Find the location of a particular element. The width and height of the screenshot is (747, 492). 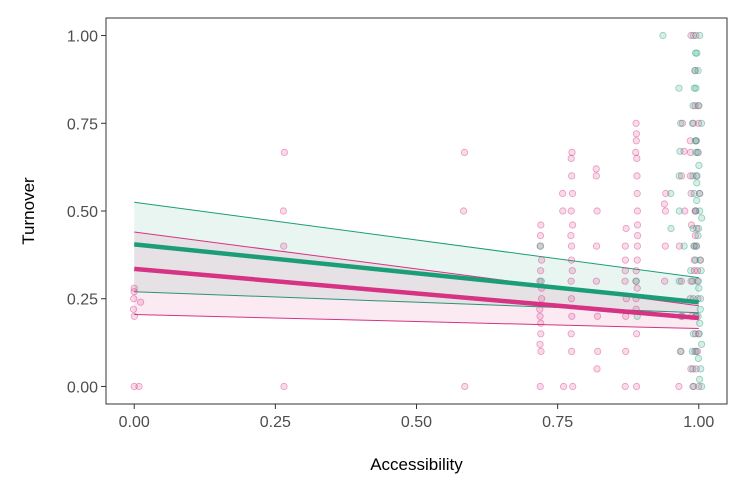

y-tick-label: 0.00 is located at coordinates (82, 387).